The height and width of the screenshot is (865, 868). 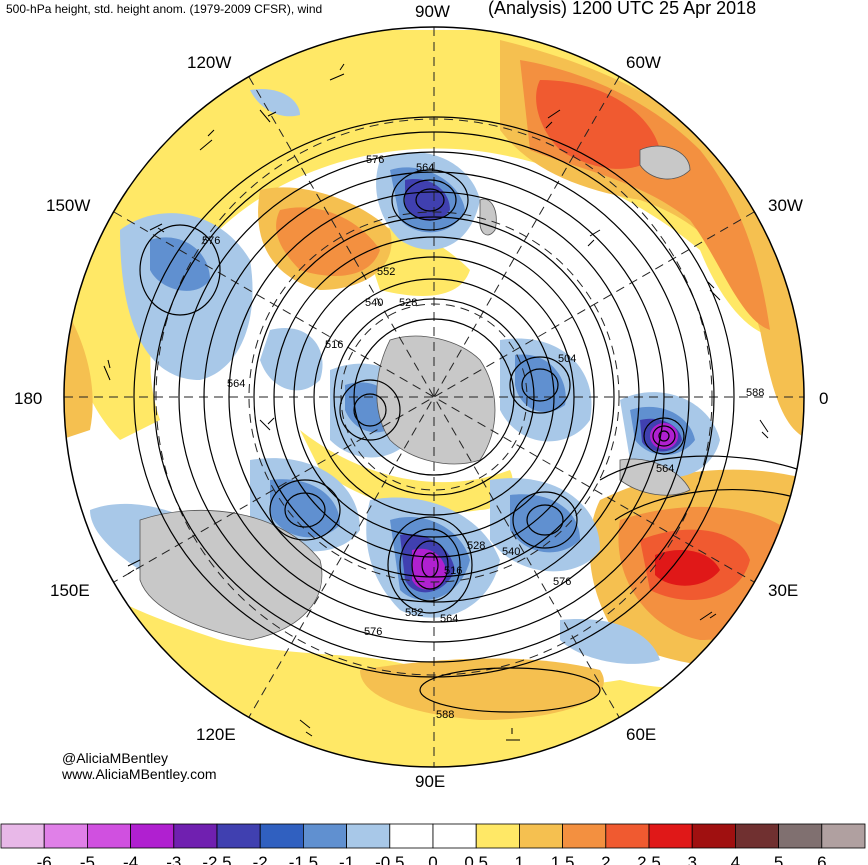 What do you see at coordinates (70, 590) in the screenshot?
I see `lon-label-150e: 150E` at bounding box center [70, 590].